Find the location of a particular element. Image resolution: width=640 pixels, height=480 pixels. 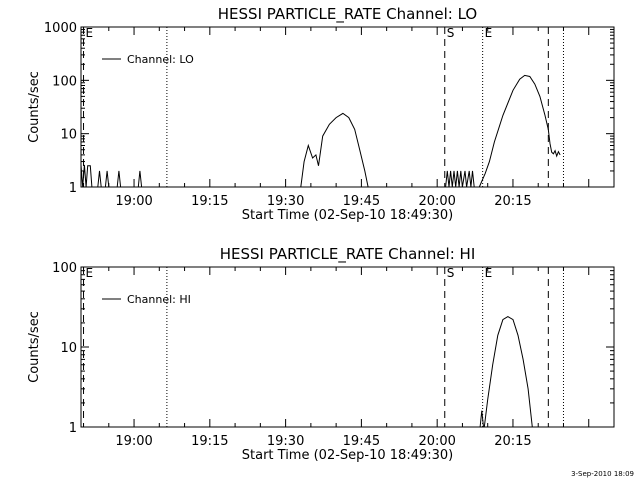

x-tick-label-lo: 19:00 is located at coordinates (133, 201).